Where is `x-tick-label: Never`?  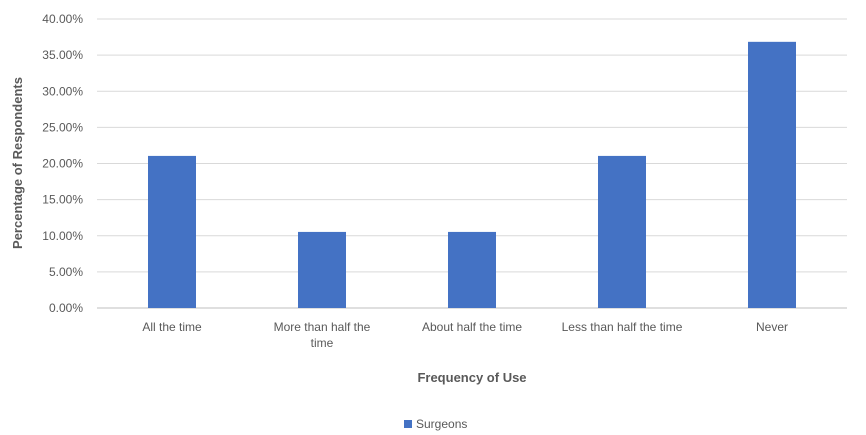 x-tick-label: Never is located at coordinates (772, 327).